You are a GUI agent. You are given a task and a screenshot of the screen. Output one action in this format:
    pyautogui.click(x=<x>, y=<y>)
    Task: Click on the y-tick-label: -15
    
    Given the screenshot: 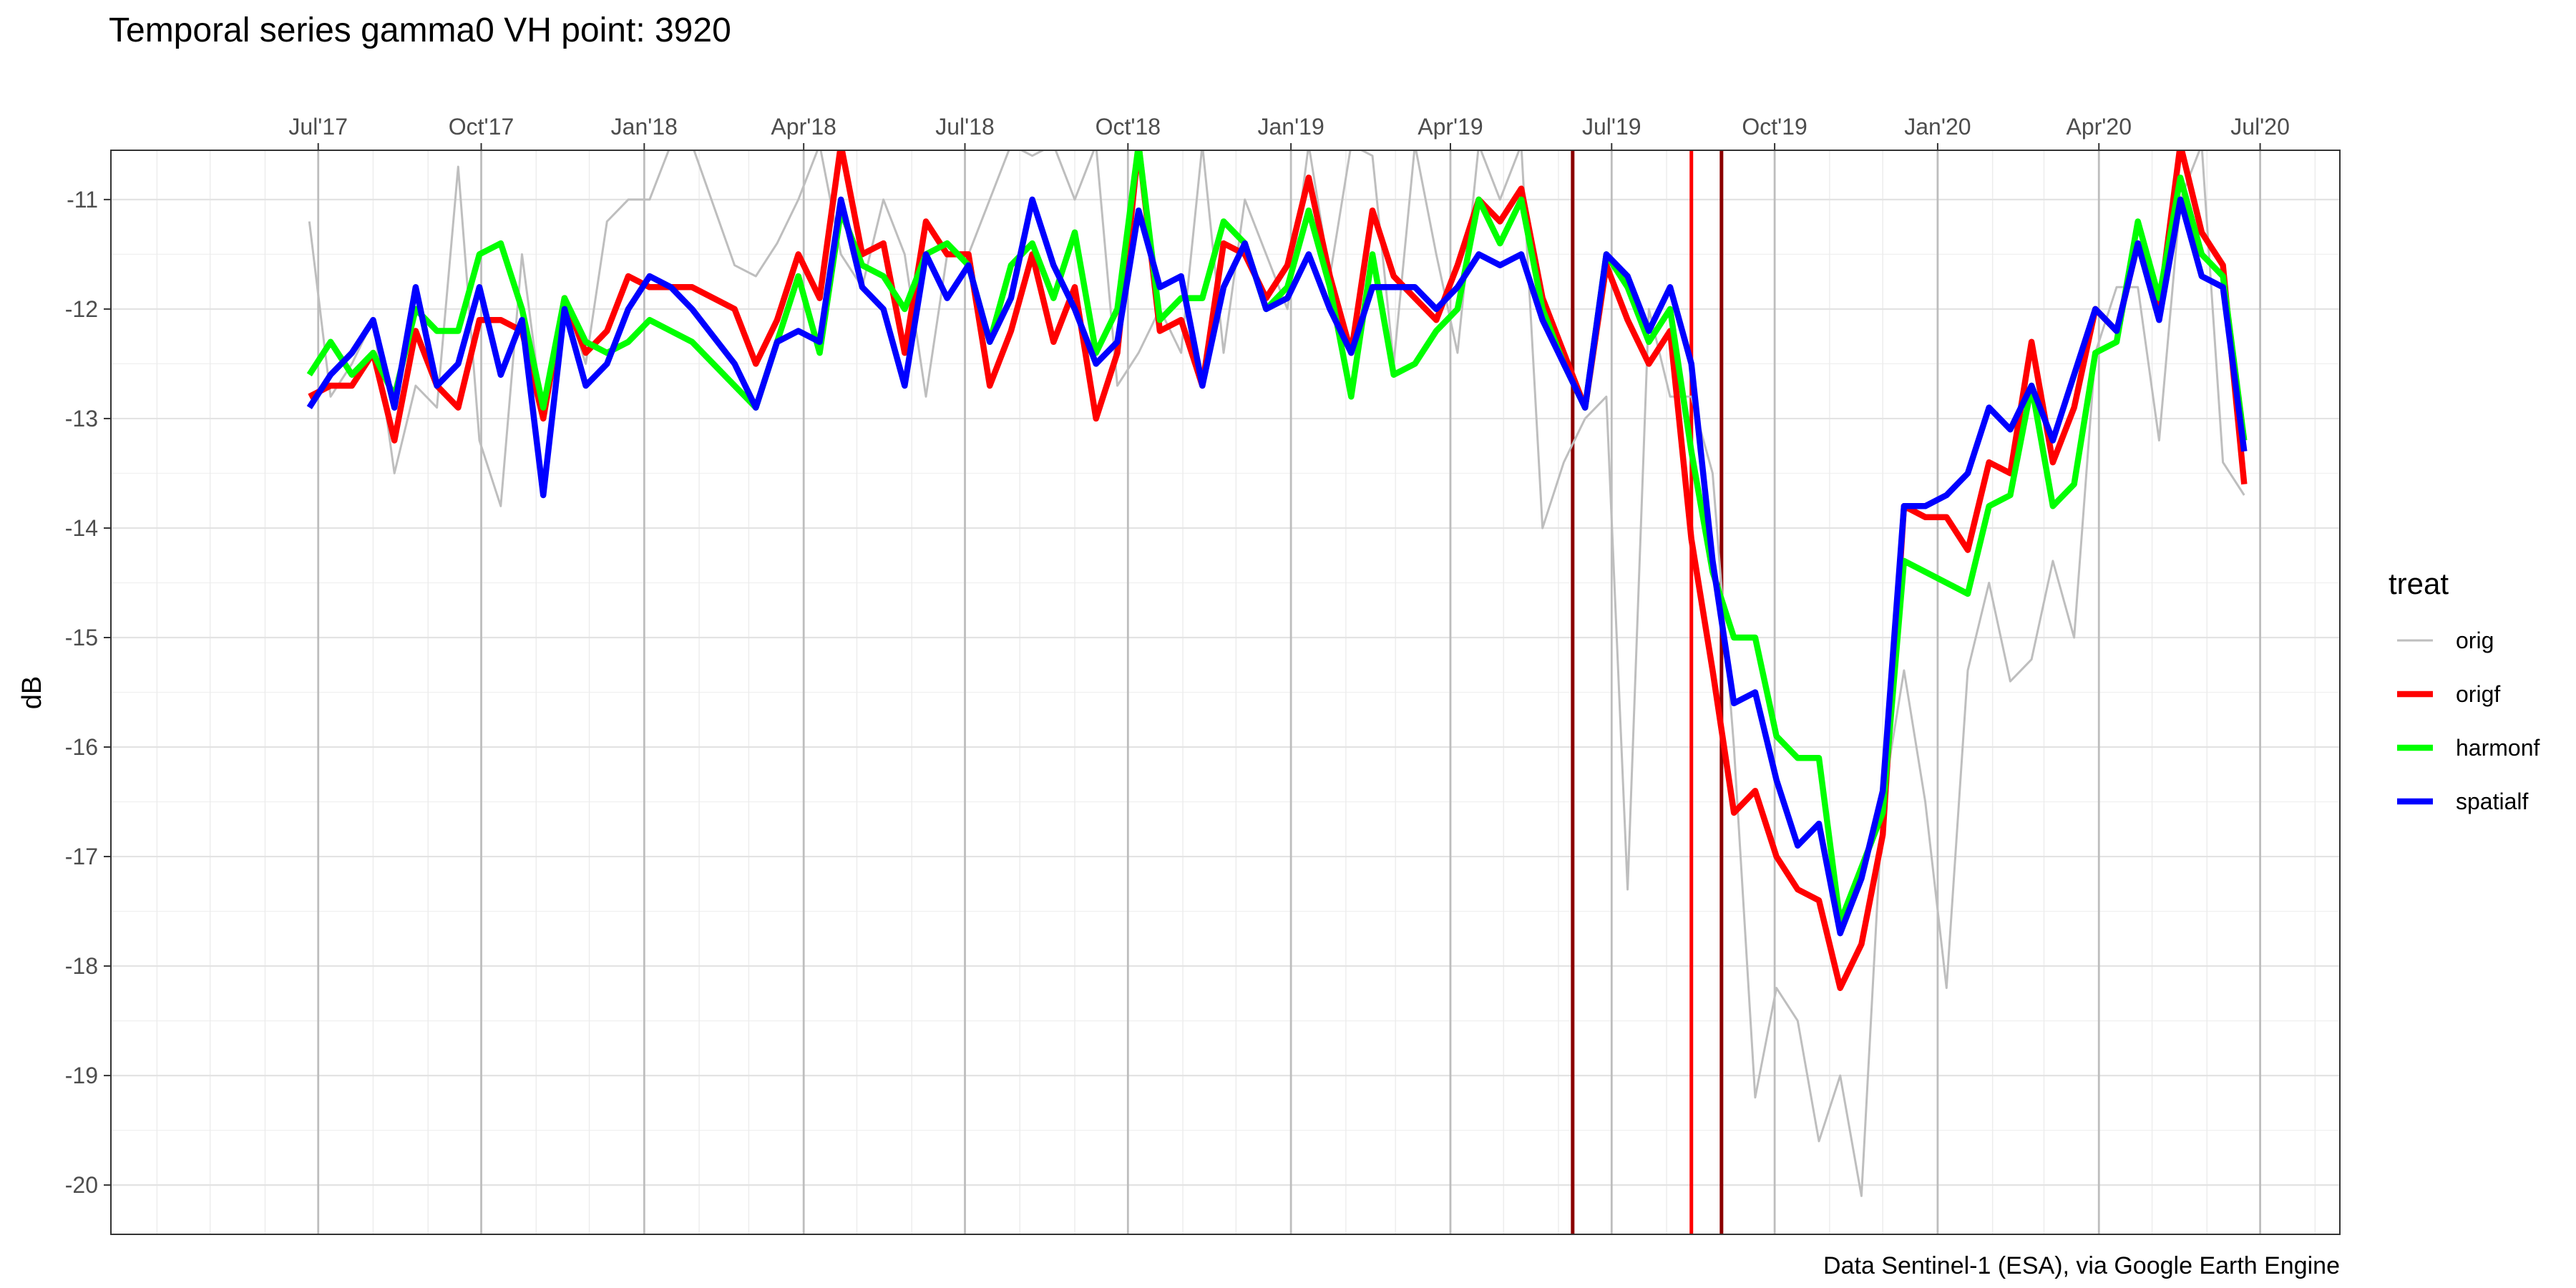 What is the action you would take?
    pyautogui.click(x=81, y=637)
    